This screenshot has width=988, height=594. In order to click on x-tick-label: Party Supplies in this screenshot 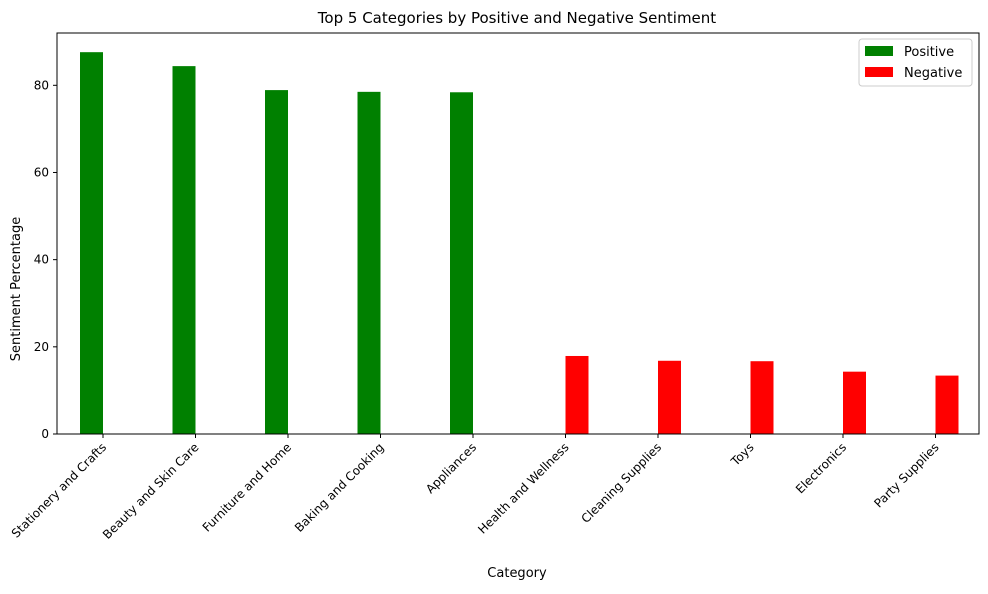, I will do `click(906, 475)`.